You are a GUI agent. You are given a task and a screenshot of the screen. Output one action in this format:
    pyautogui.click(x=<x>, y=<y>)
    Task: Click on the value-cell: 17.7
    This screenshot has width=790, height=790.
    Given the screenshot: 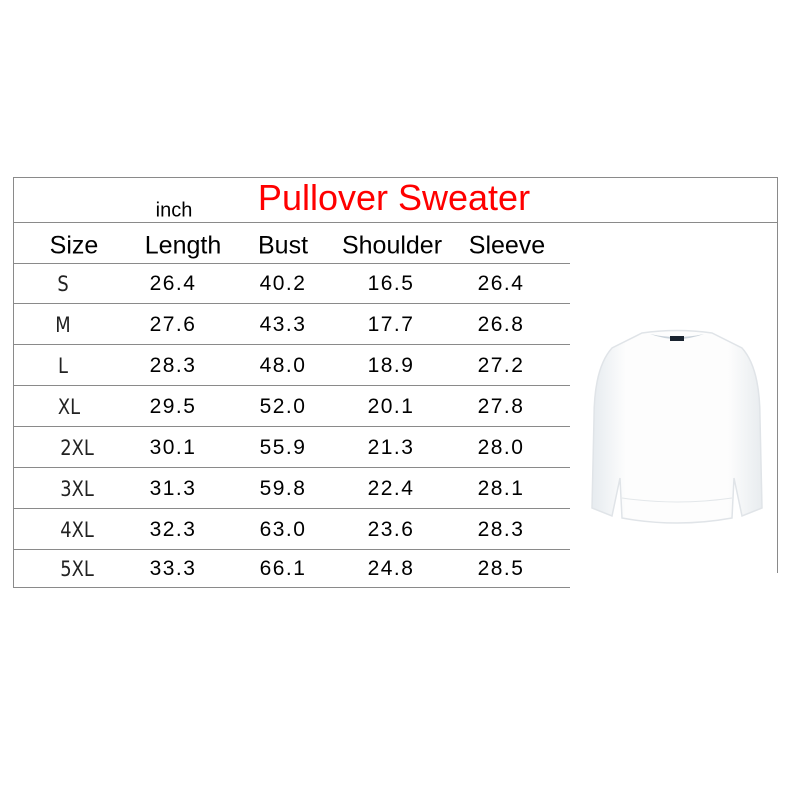 What is the action you would take?
    pyautogui.click(x=391, y=324)
    